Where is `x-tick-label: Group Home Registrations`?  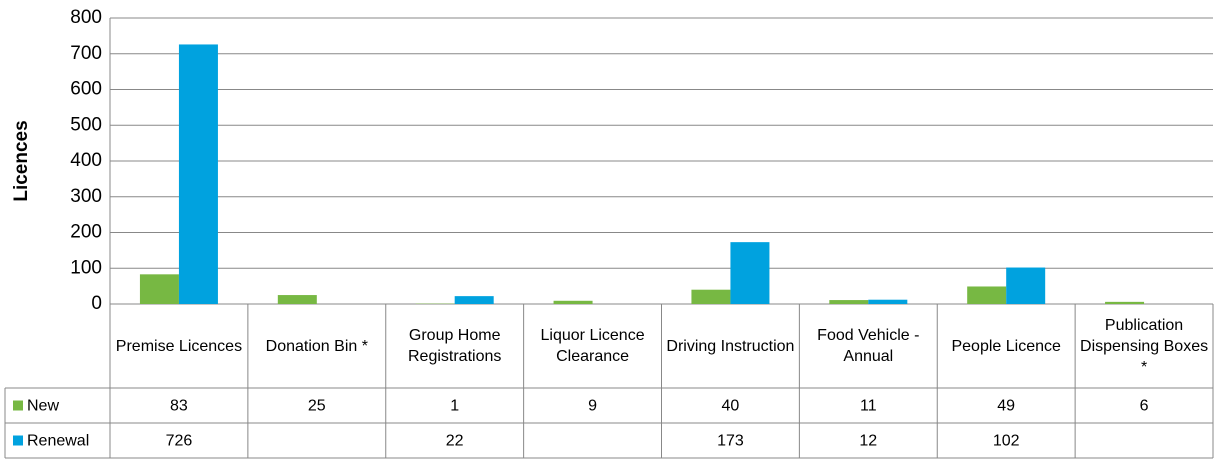
x-tick-label: Group Home Registrations is located at coordinates (455, 346).